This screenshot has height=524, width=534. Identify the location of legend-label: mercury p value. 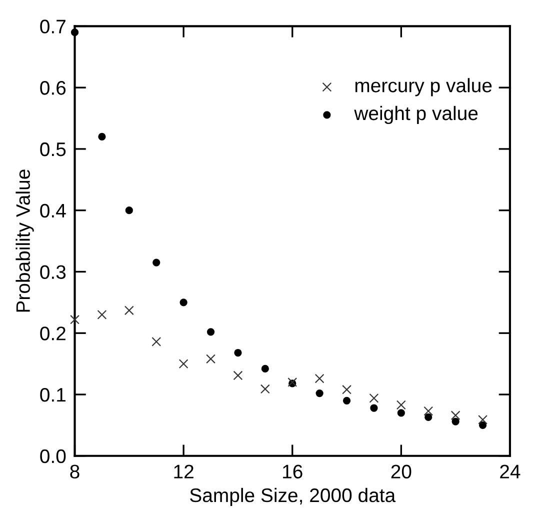
(423, 87).